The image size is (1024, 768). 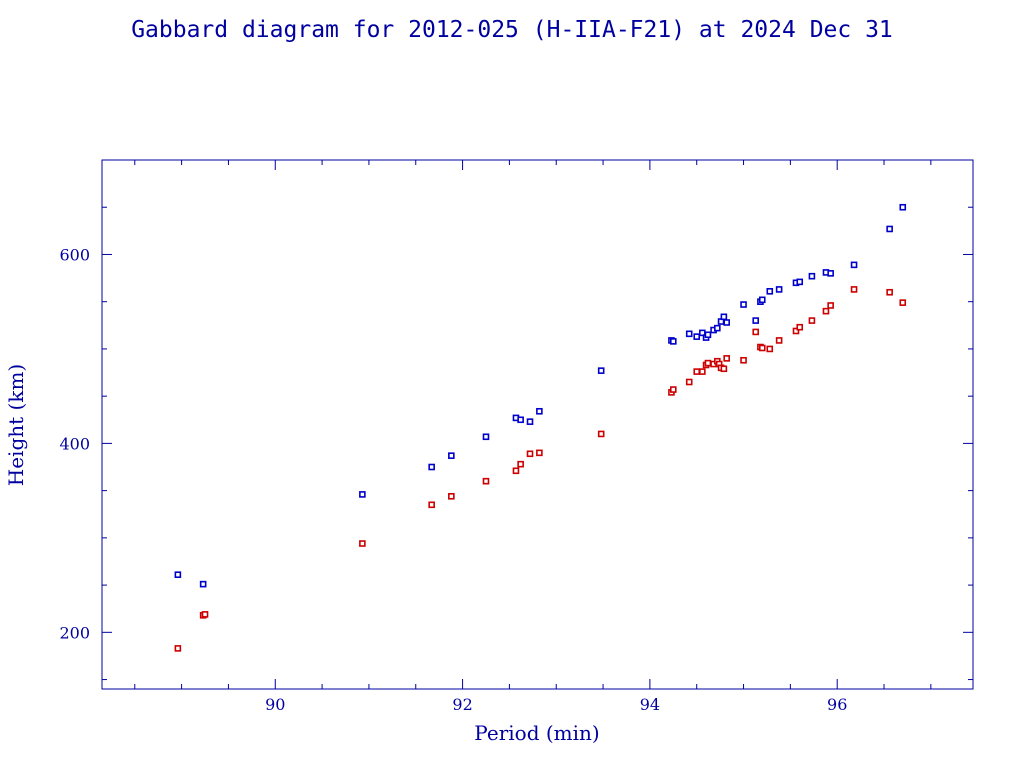 What do you see at coordinates (462, 704) in the screenshot?
I see `x-tick-label: 92` at bounding box center [462, 704].